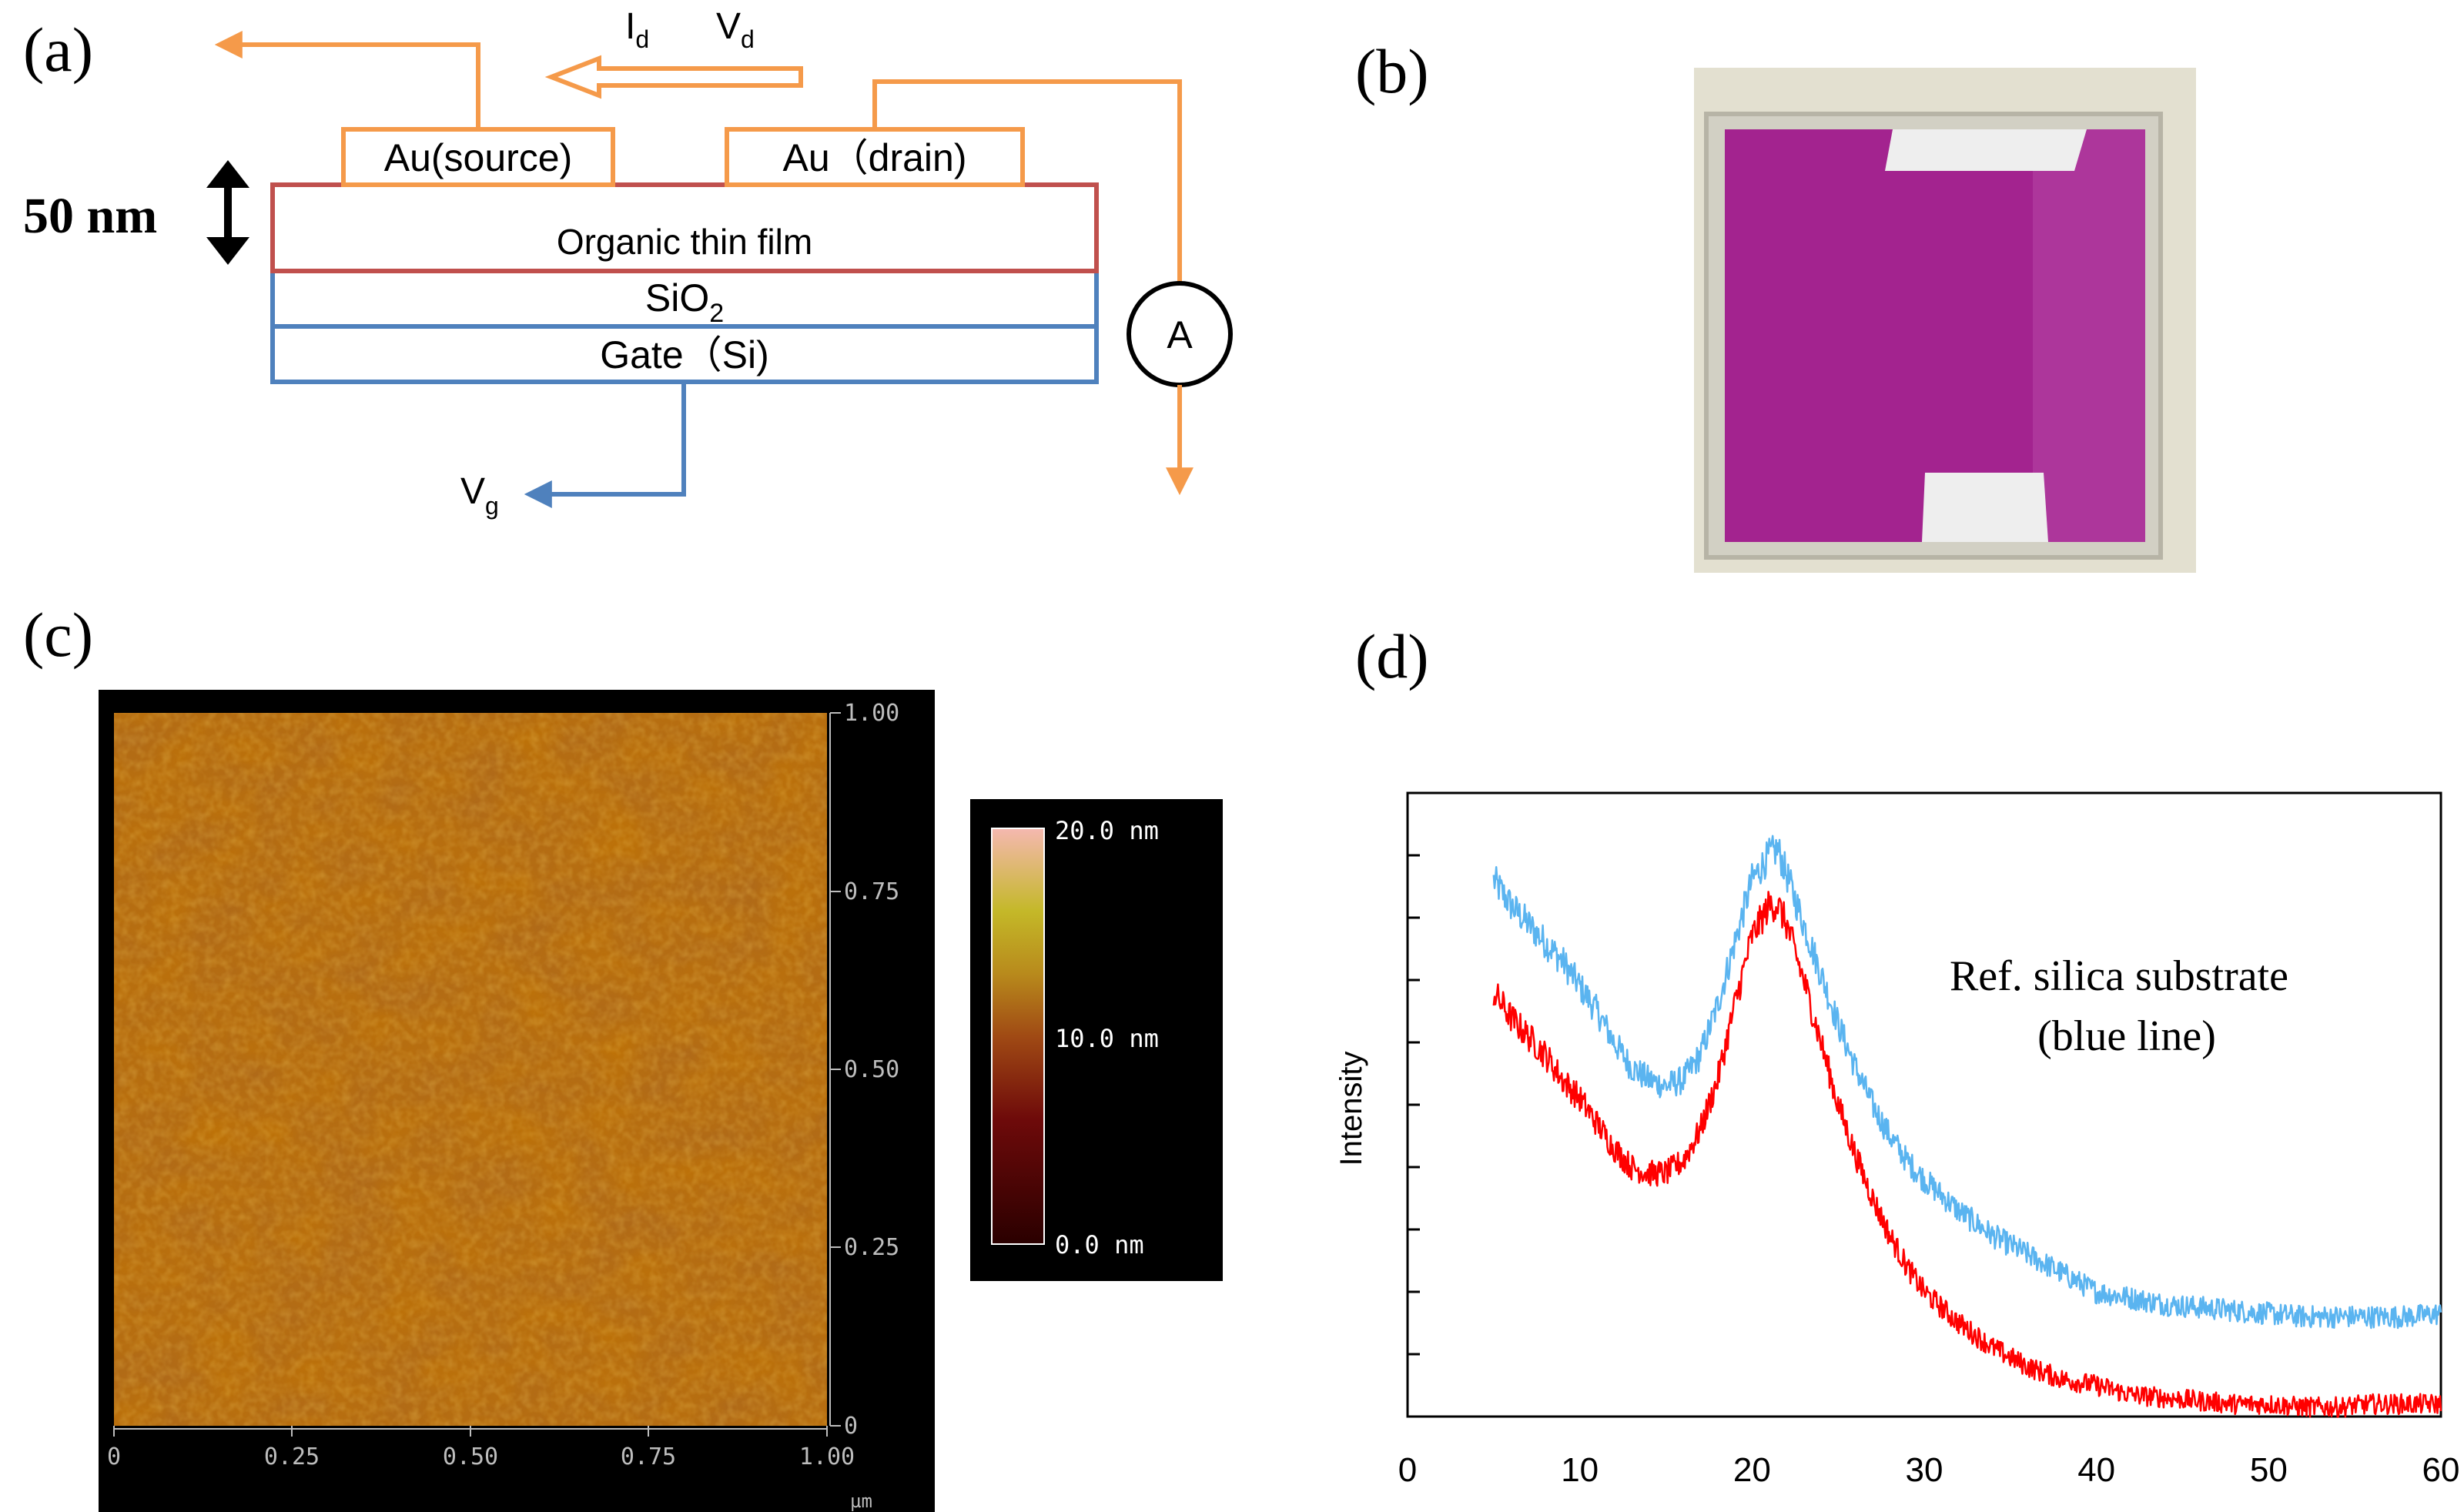 The image size is (2464, 1512). What do you see at coordinates (2089, 335) in the screenshot?
I see `film-highlight` at bounding box center [2089, 335].